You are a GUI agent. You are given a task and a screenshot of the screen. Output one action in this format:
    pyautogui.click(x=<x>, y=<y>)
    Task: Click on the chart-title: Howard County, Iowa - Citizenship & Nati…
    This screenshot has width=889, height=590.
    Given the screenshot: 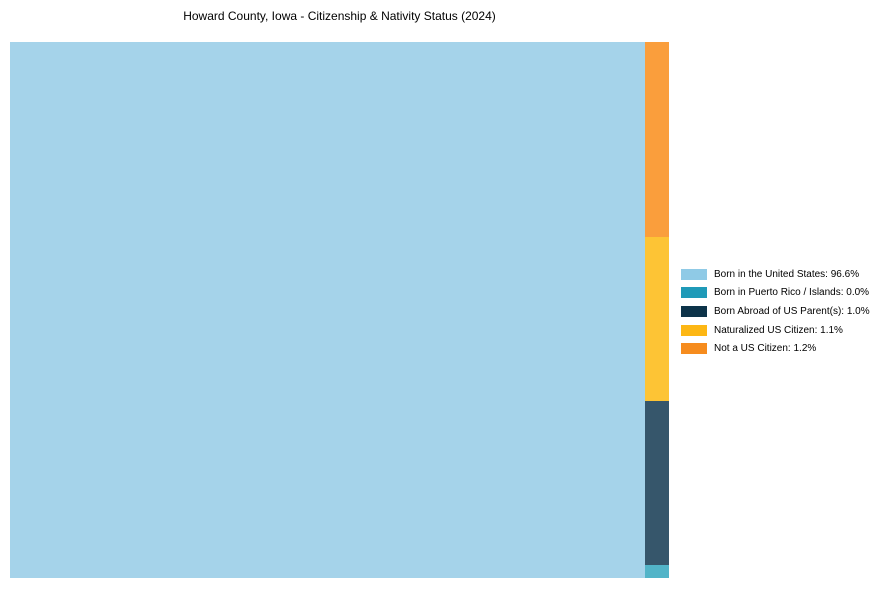 What is the action you would take?
    pyautogui.click(x=339, y=16)
    